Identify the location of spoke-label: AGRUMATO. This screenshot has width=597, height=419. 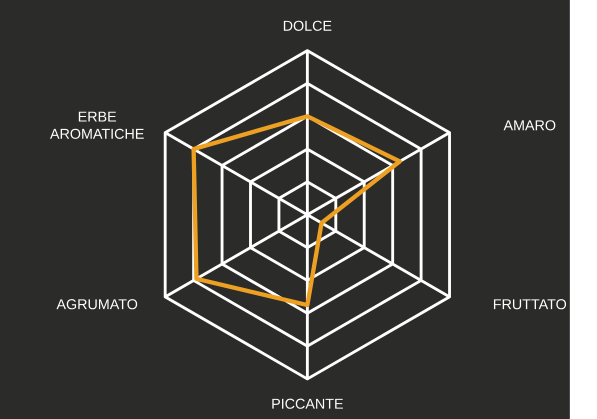
(97, 304).